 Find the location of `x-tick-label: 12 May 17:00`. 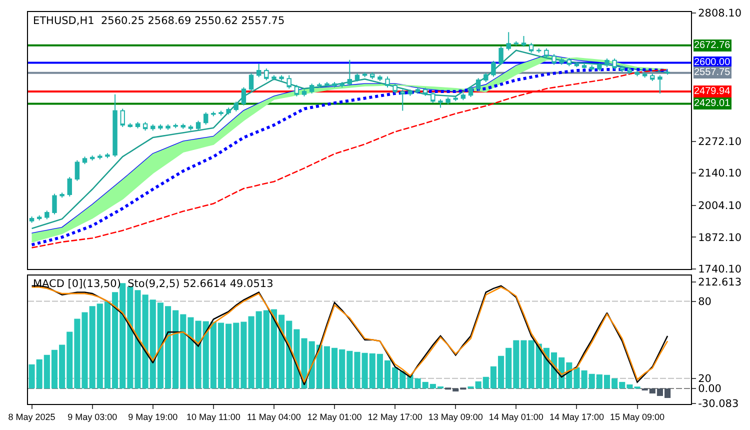

x-tick-label: 12 May 17:00 is located at coordinates (395, 417).